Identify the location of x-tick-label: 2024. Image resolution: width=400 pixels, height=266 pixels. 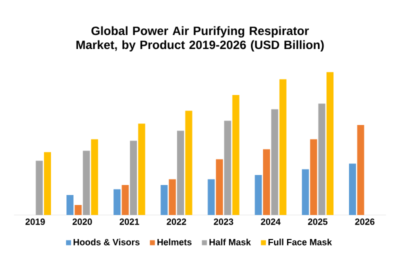
(270, 221).